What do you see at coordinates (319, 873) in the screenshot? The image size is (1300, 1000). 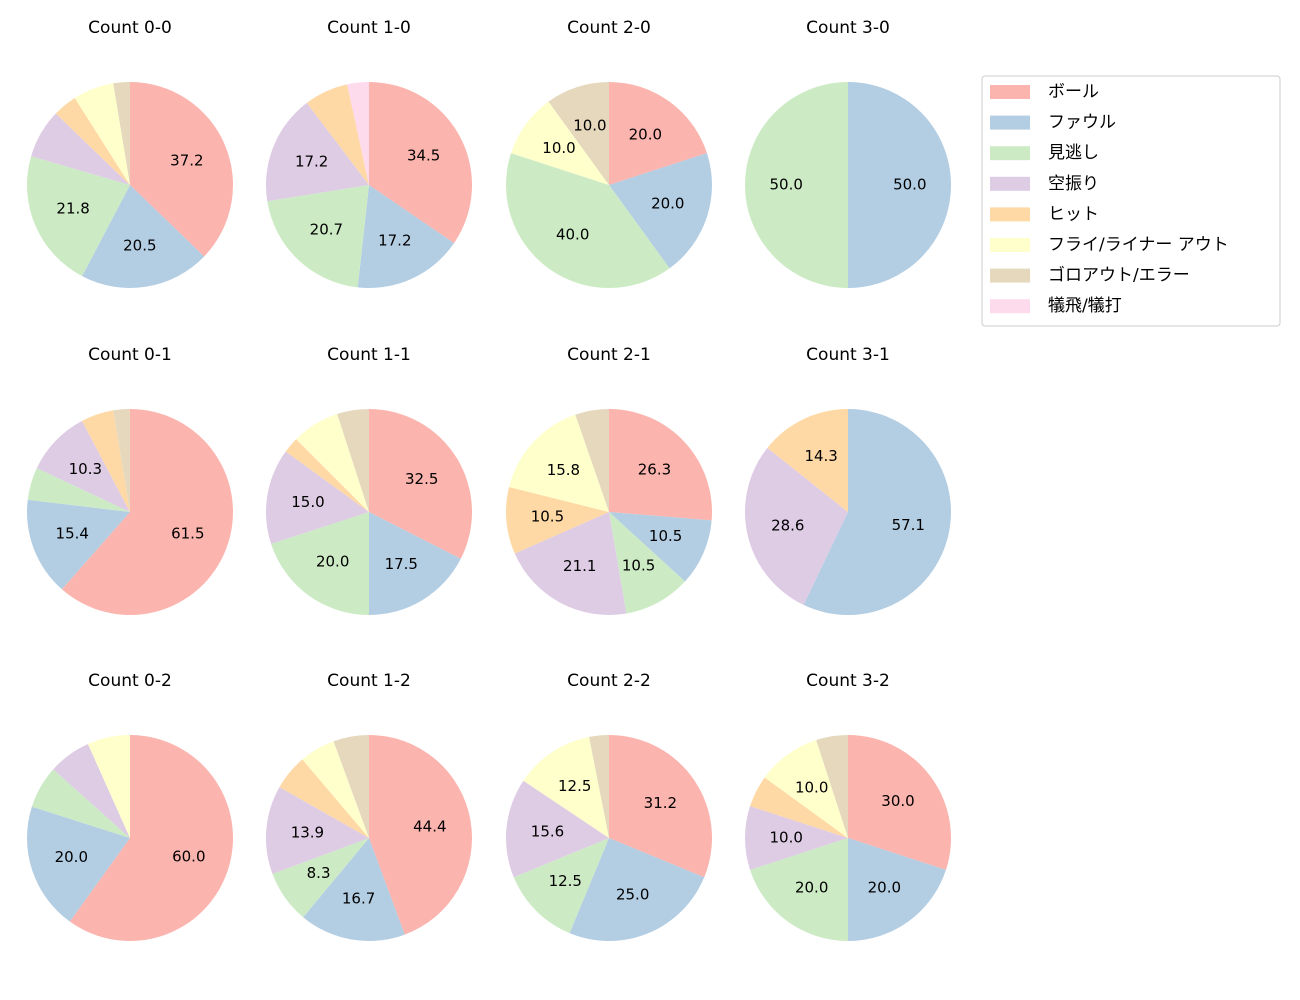 I see `value-label: 8.3` at bounding box center [319, 873].